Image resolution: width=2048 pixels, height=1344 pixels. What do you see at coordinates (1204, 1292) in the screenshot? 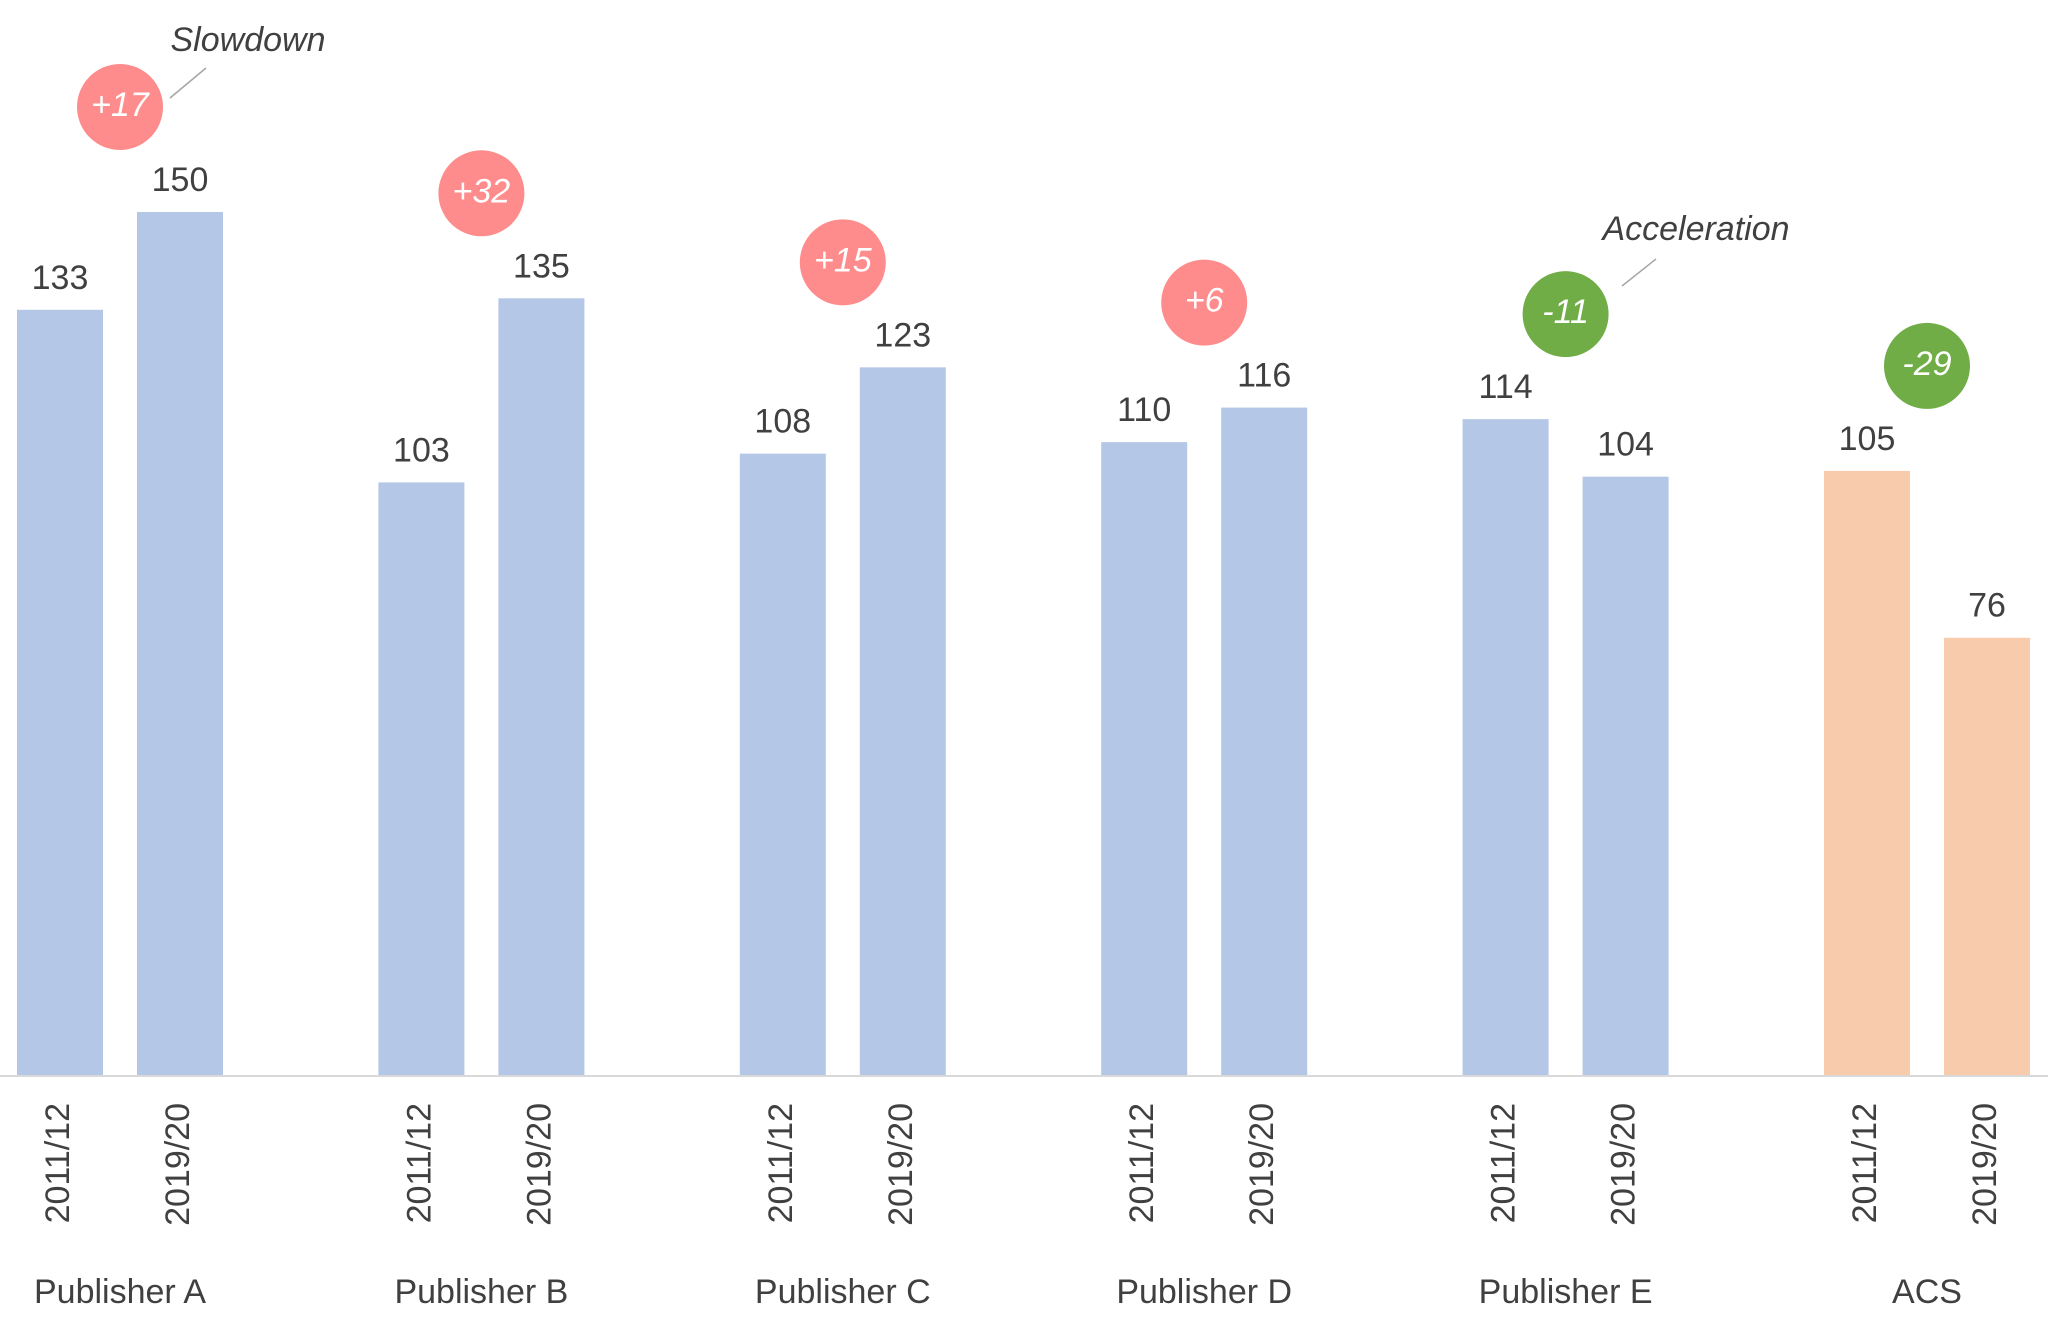
I see `group-label: Publisher D` at bounding box center [1204, 1292].